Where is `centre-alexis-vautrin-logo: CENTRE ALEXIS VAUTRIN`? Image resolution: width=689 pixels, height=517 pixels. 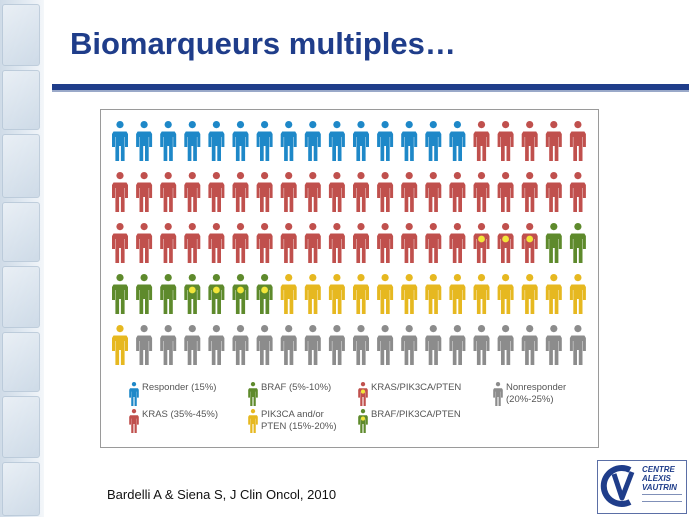
centre-alexis-vautrin-logo: CENTRE ALEXIS VAUTRIN is located at coordinates (642, 487).